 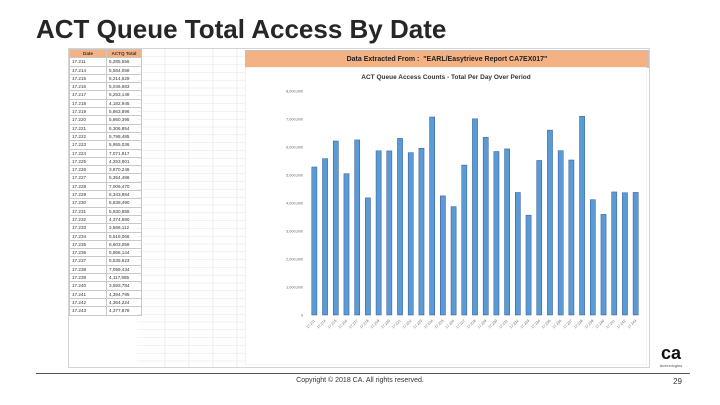 I want to click on cell-total: 4,394,795, so click(x=124, y=294).